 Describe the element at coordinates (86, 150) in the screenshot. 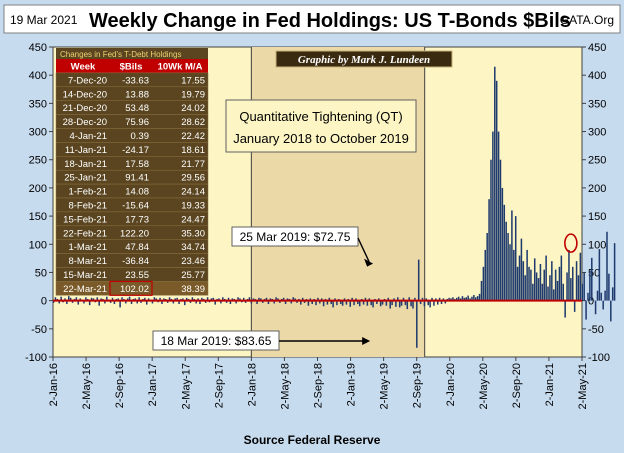

I see `table-cell: 11-Jan-21` at that location.